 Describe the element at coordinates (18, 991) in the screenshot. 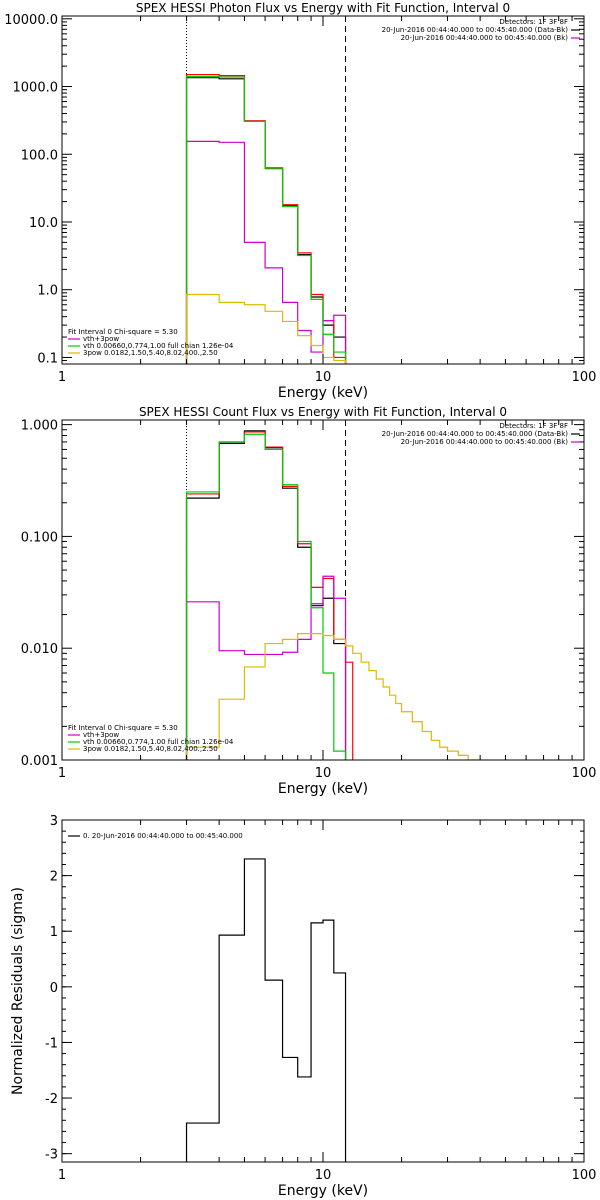

I see `y-axis-label: Normalized Residuals (sigma)` at that location.